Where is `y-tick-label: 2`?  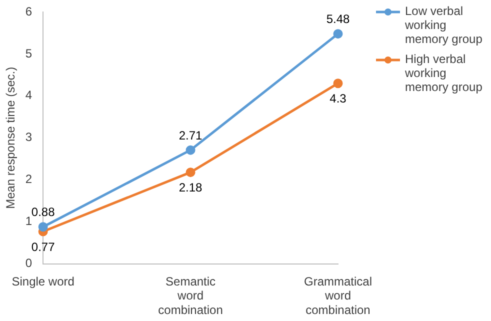 y-tick-label: 2 is located at coordinates (28, 179).